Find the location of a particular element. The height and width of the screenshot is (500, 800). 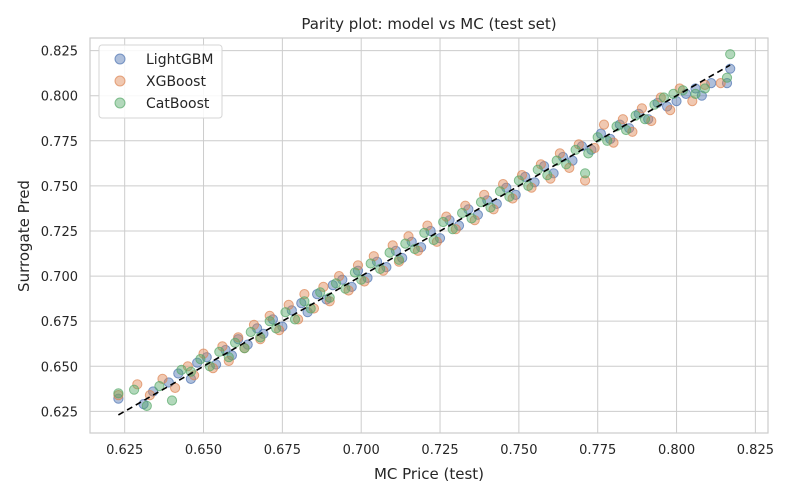

y-tick-label: 0.775 is located at coordinates (59, 142).